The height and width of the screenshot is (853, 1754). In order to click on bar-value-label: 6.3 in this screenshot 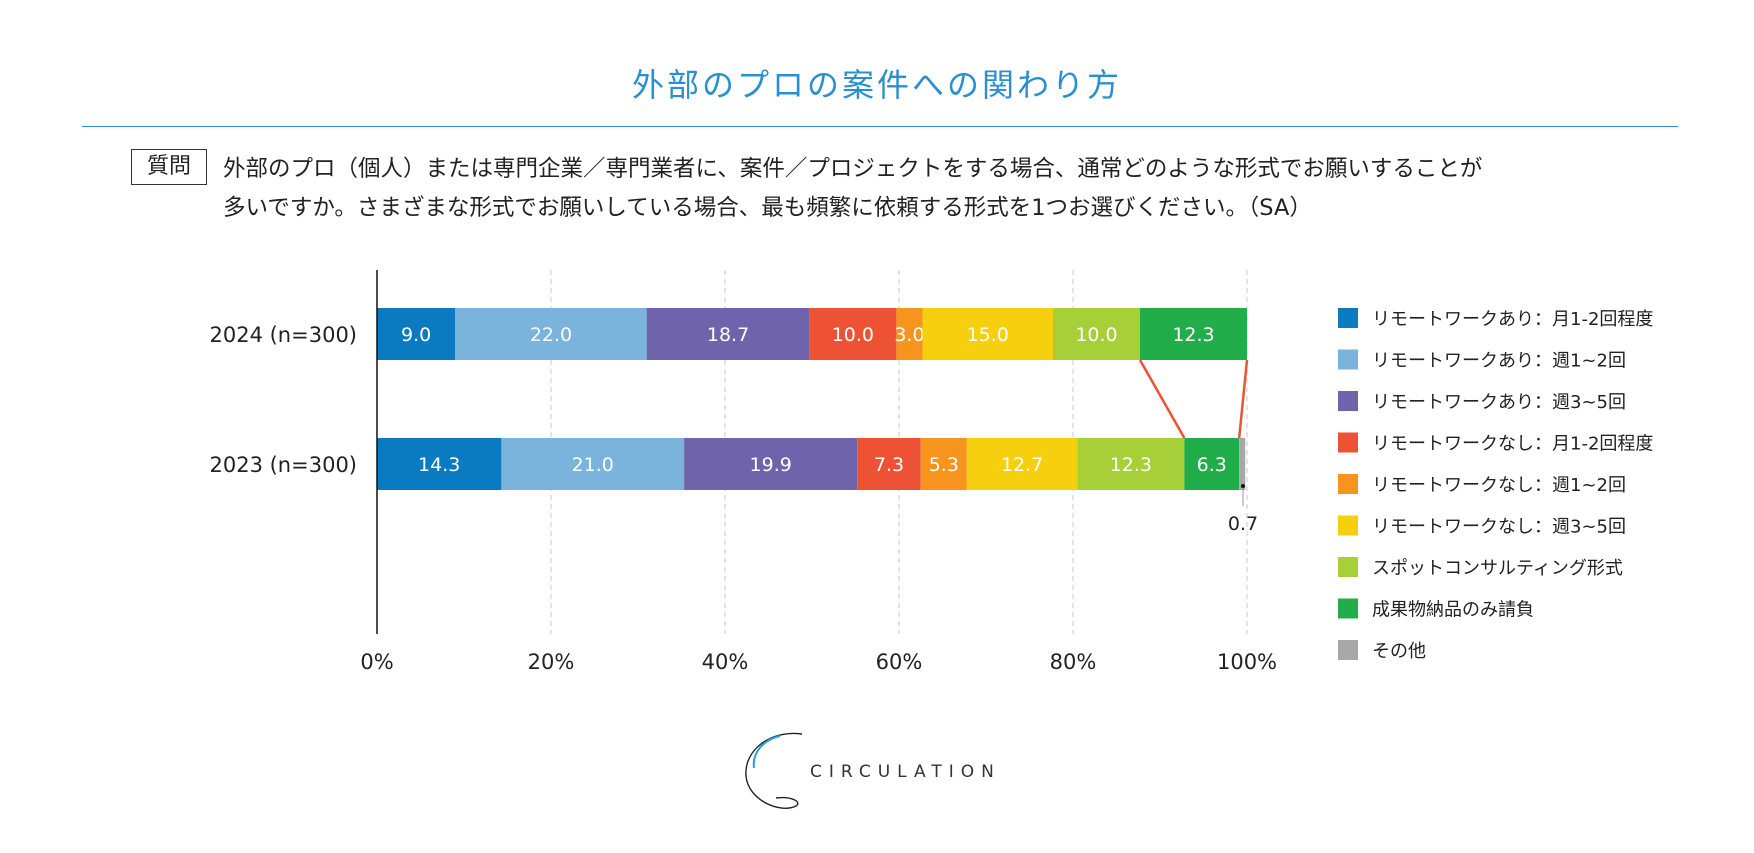, I will do `click(1212, 465)`.